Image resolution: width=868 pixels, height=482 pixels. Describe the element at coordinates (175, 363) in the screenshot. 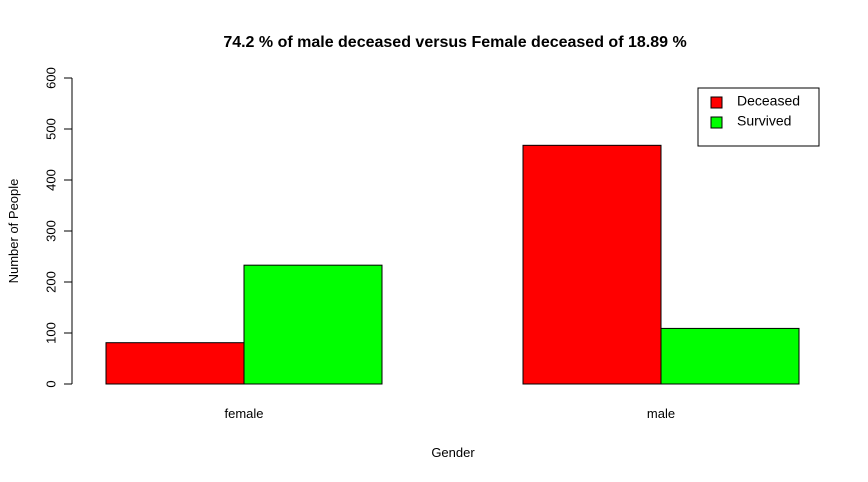

I see `bar-deceased-female` at that location.